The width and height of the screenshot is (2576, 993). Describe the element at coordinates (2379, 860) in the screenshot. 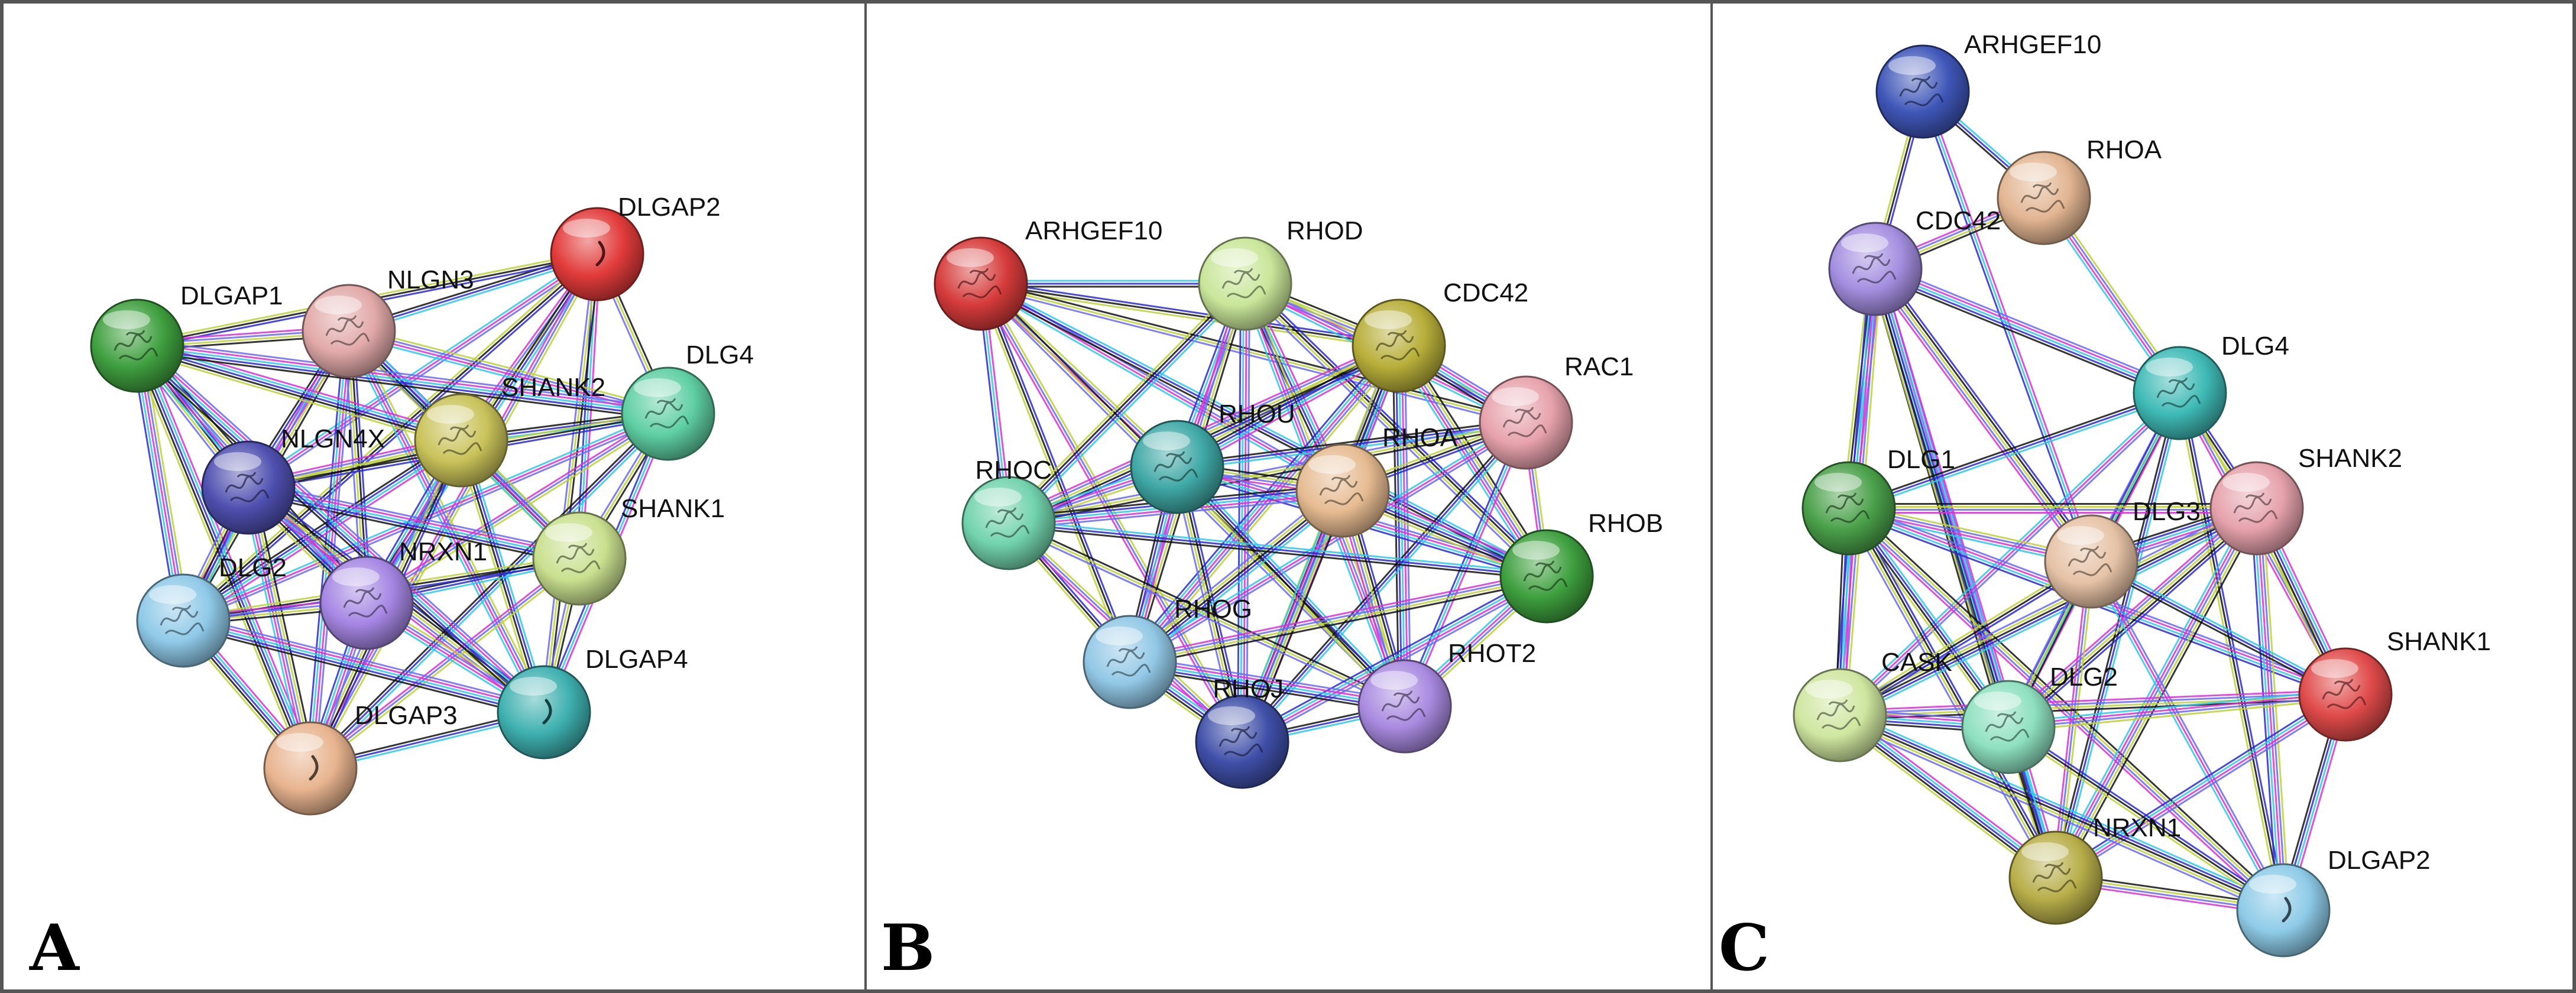

I see `node-label: DLGAP2` at that location.